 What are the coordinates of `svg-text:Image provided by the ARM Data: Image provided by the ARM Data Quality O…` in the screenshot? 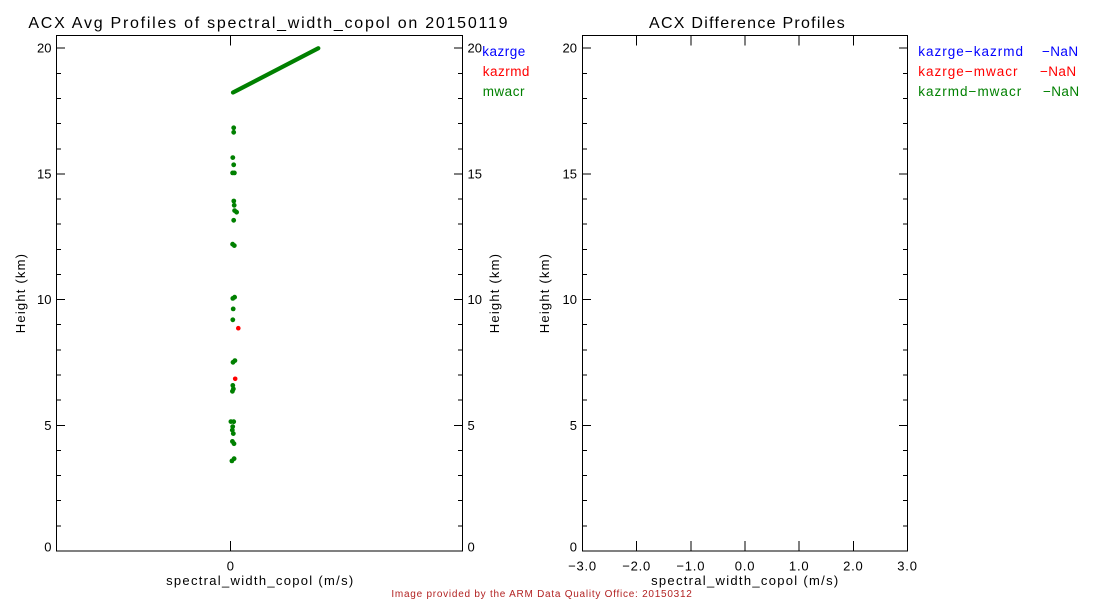 It's located at (541, 594).